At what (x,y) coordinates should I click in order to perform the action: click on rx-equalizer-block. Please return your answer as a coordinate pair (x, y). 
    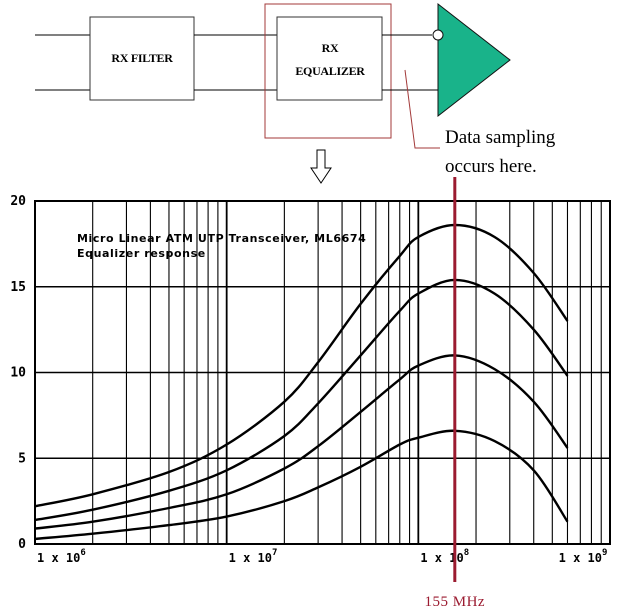
    Looking at the image, I should click on (329, 58).